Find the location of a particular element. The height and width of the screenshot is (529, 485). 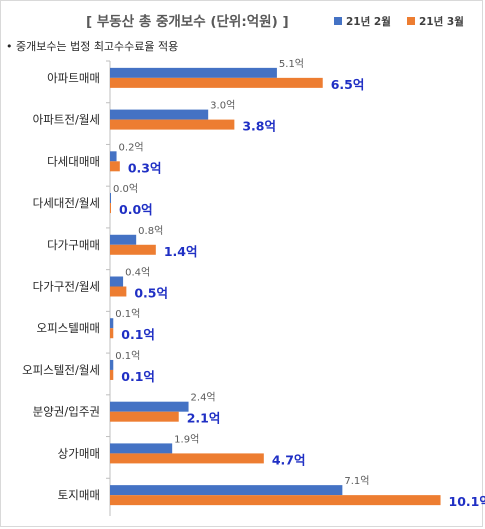

data-label-feb: 2.4억 is located at coordinates (203, 398).